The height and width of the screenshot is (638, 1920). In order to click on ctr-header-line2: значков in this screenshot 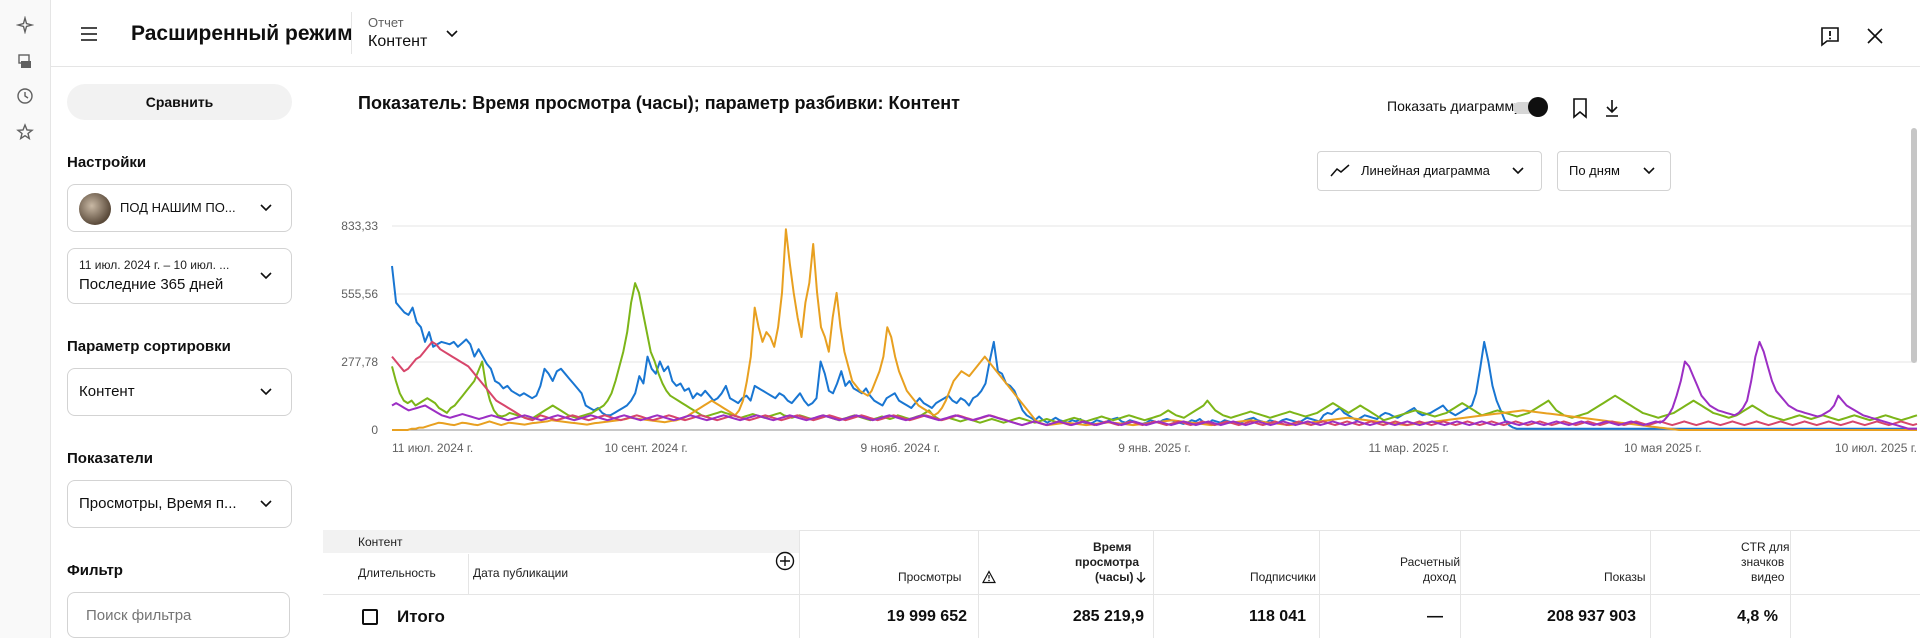, I will do `click(1763, 562)`.